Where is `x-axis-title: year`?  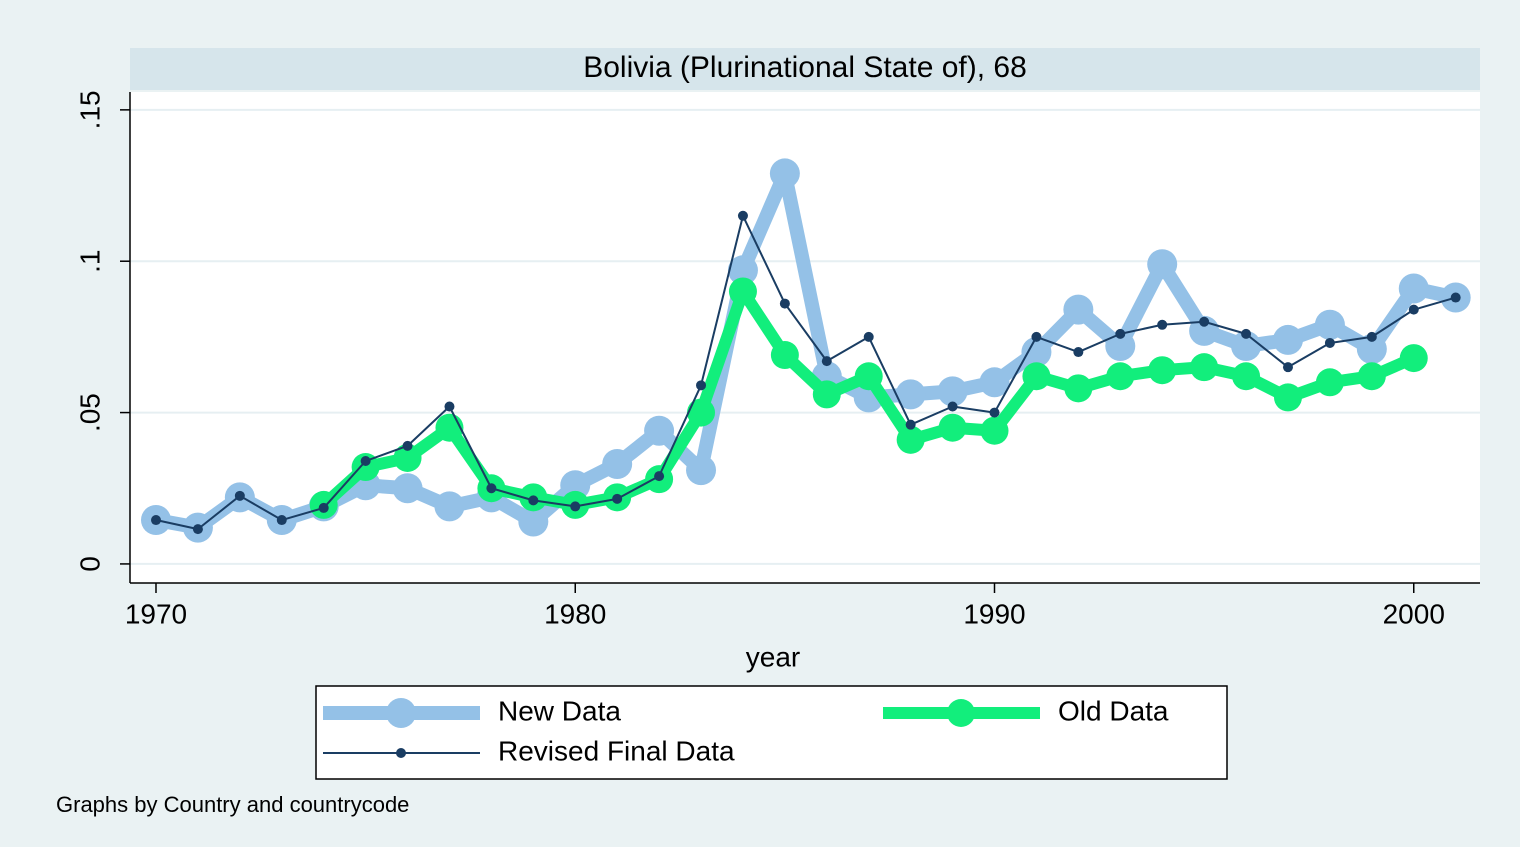
x-axis-title: year is located at coordinates (773, 656).